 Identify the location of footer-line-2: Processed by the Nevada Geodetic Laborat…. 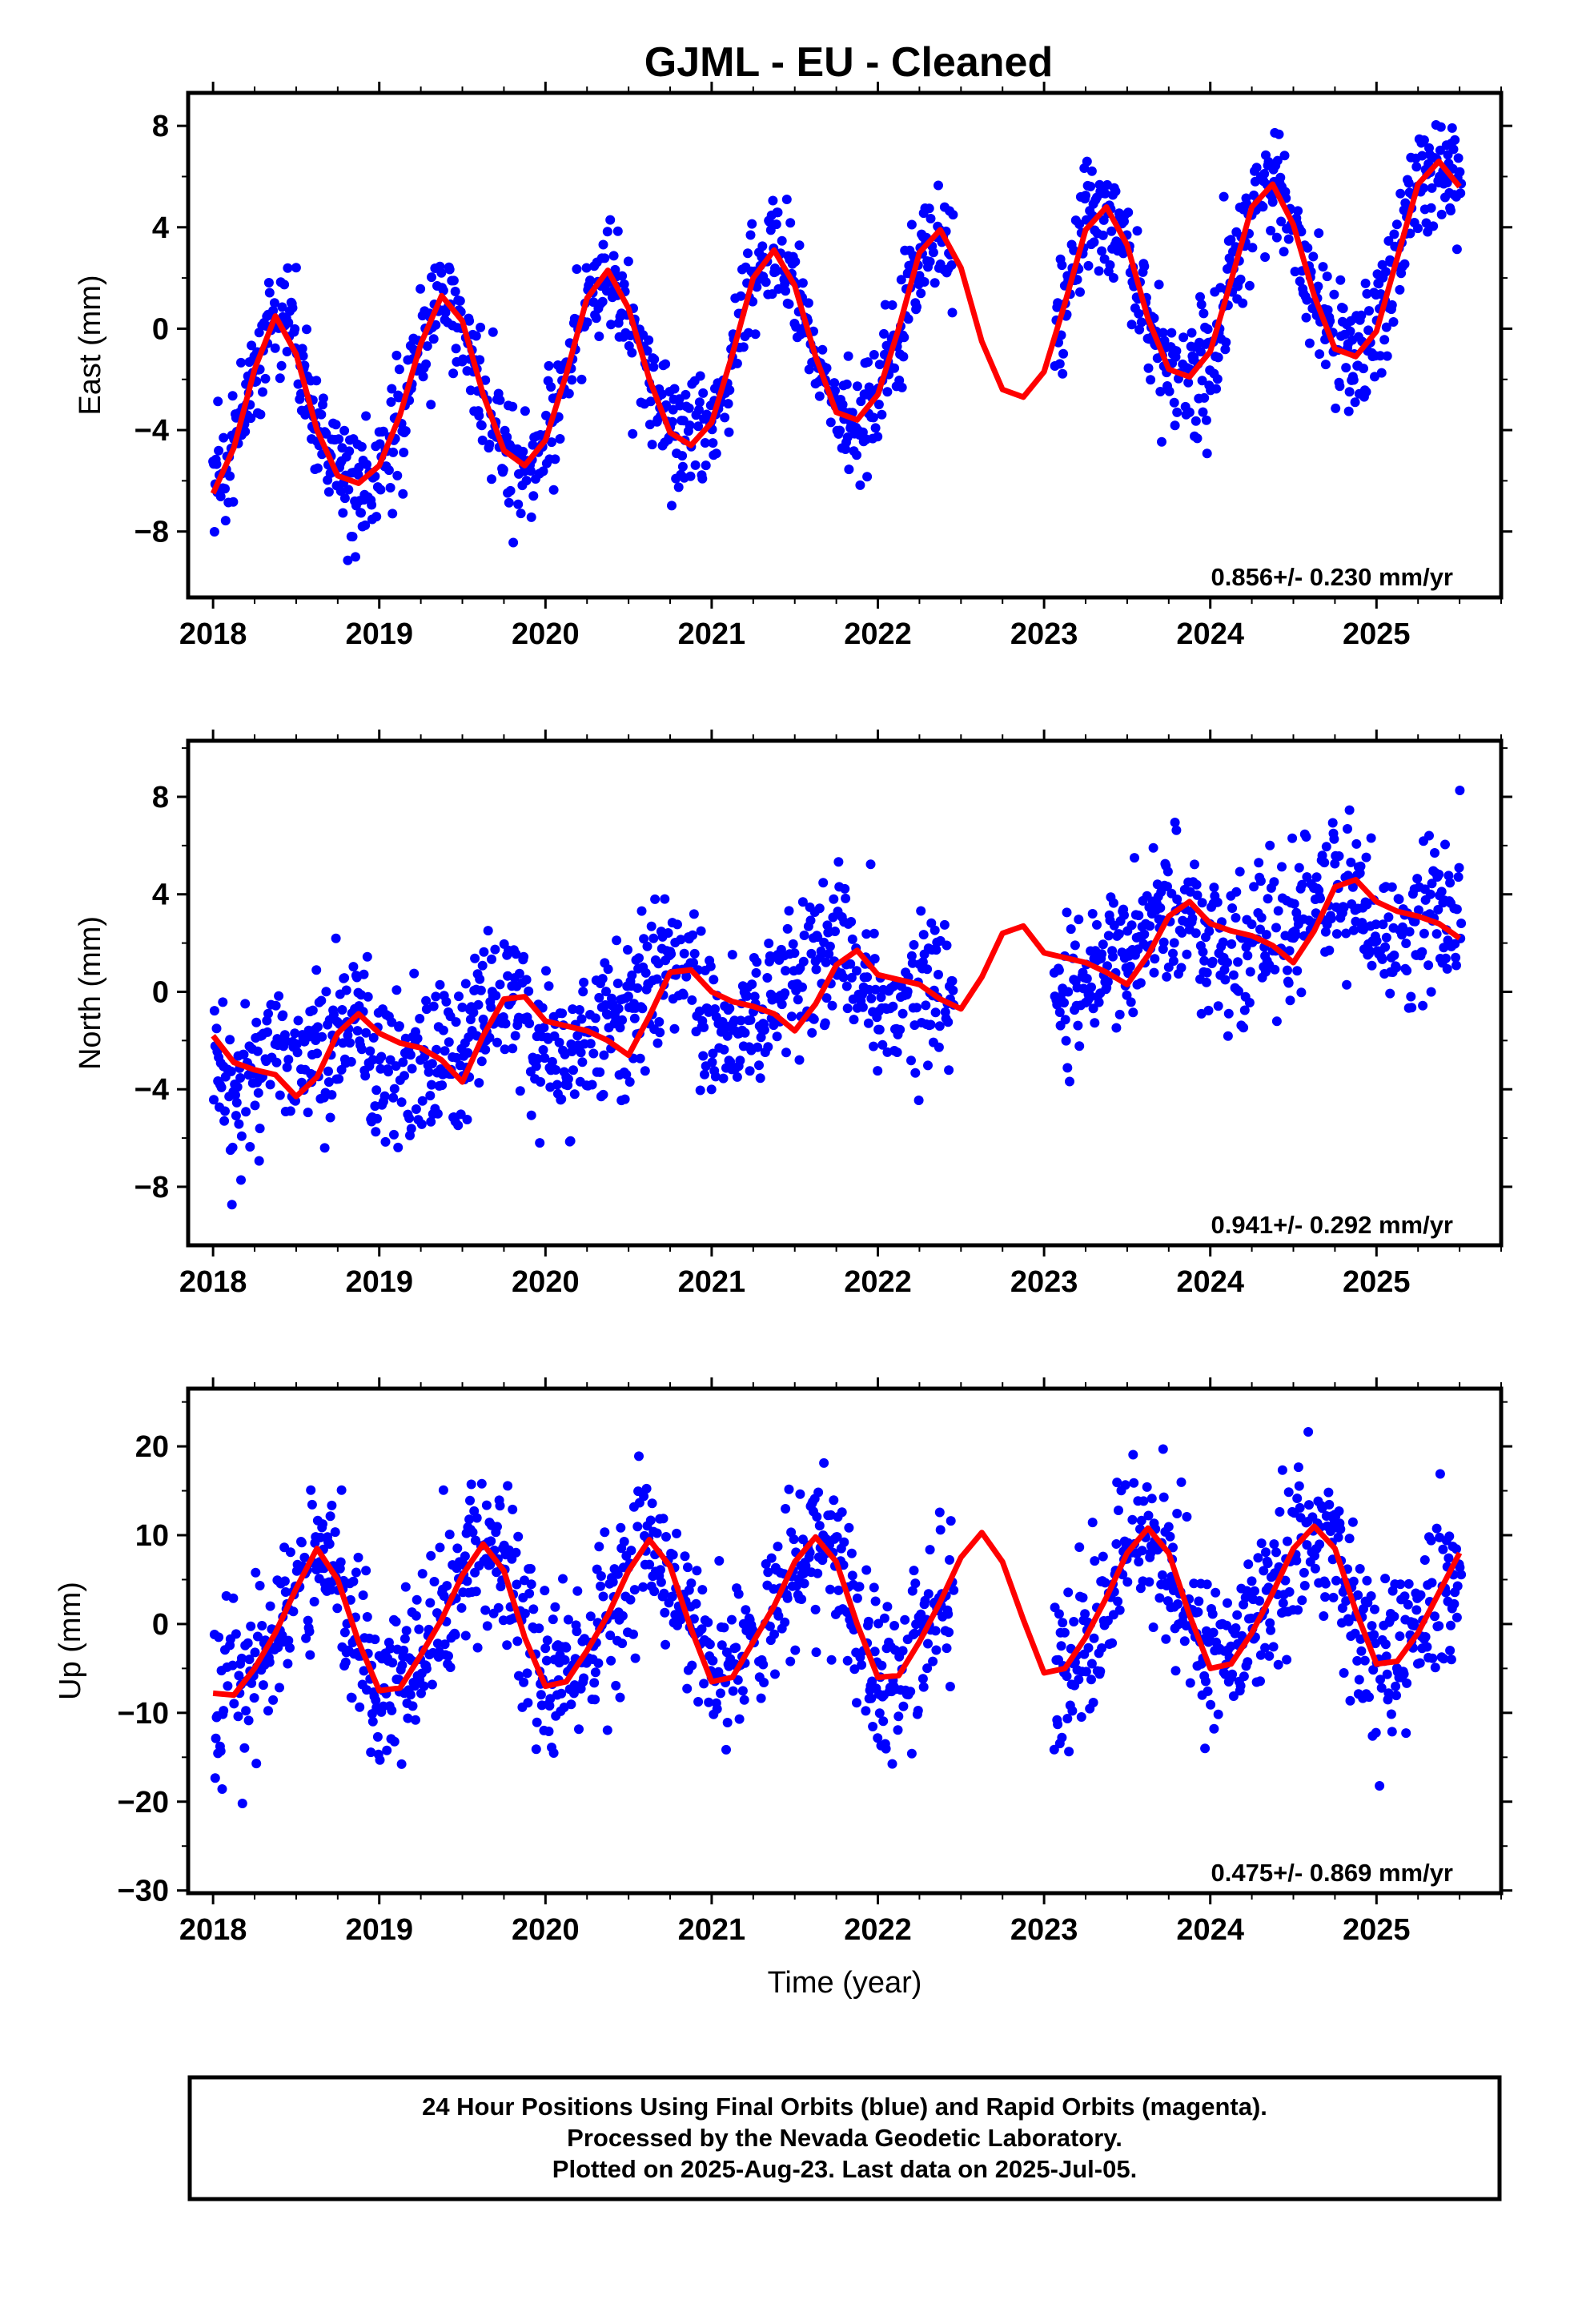
(845, 2138).